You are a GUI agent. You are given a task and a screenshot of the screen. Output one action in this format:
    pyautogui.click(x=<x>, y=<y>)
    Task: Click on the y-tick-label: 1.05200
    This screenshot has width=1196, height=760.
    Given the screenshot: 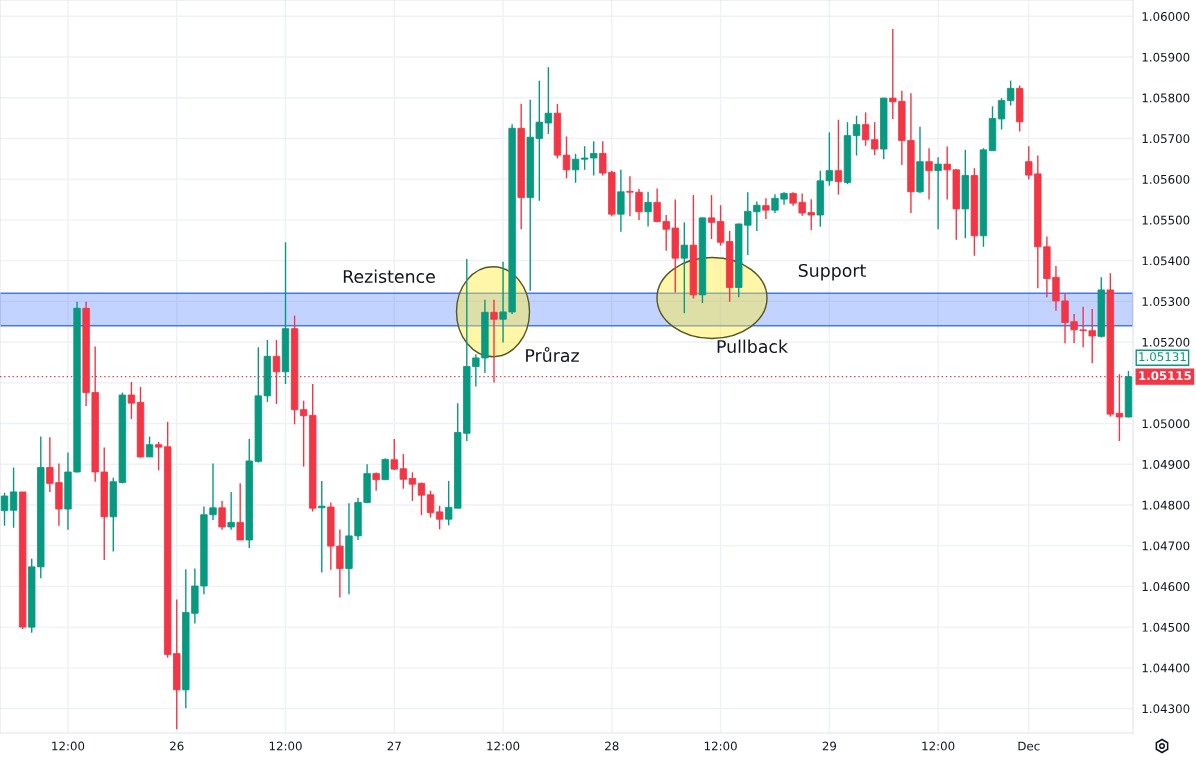 What is the action you would take?
    pyautogui.click(x=1166, y=342)
    